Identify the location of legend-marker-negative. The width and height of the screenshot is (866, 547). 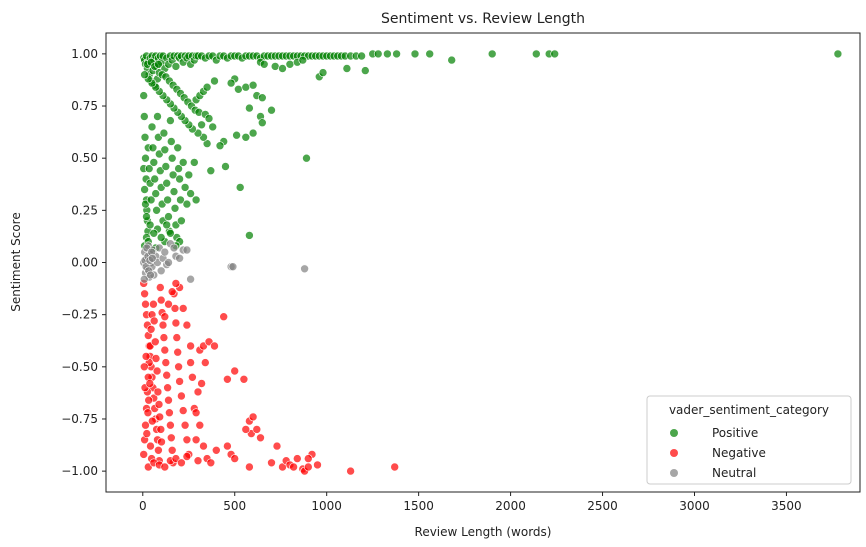
(674, 453).